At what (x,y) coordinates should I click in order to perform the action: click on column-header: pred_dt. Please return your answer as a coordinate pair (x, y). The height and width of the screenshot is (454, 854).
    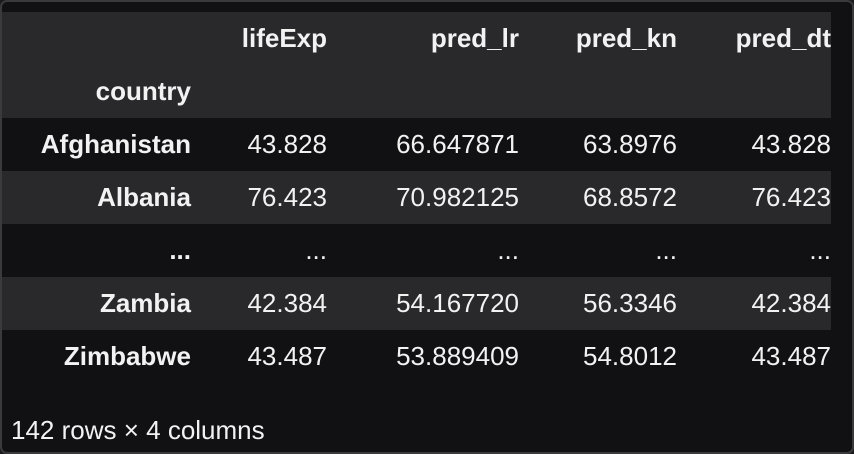
    Looking at the image, I should click on (783, 38).